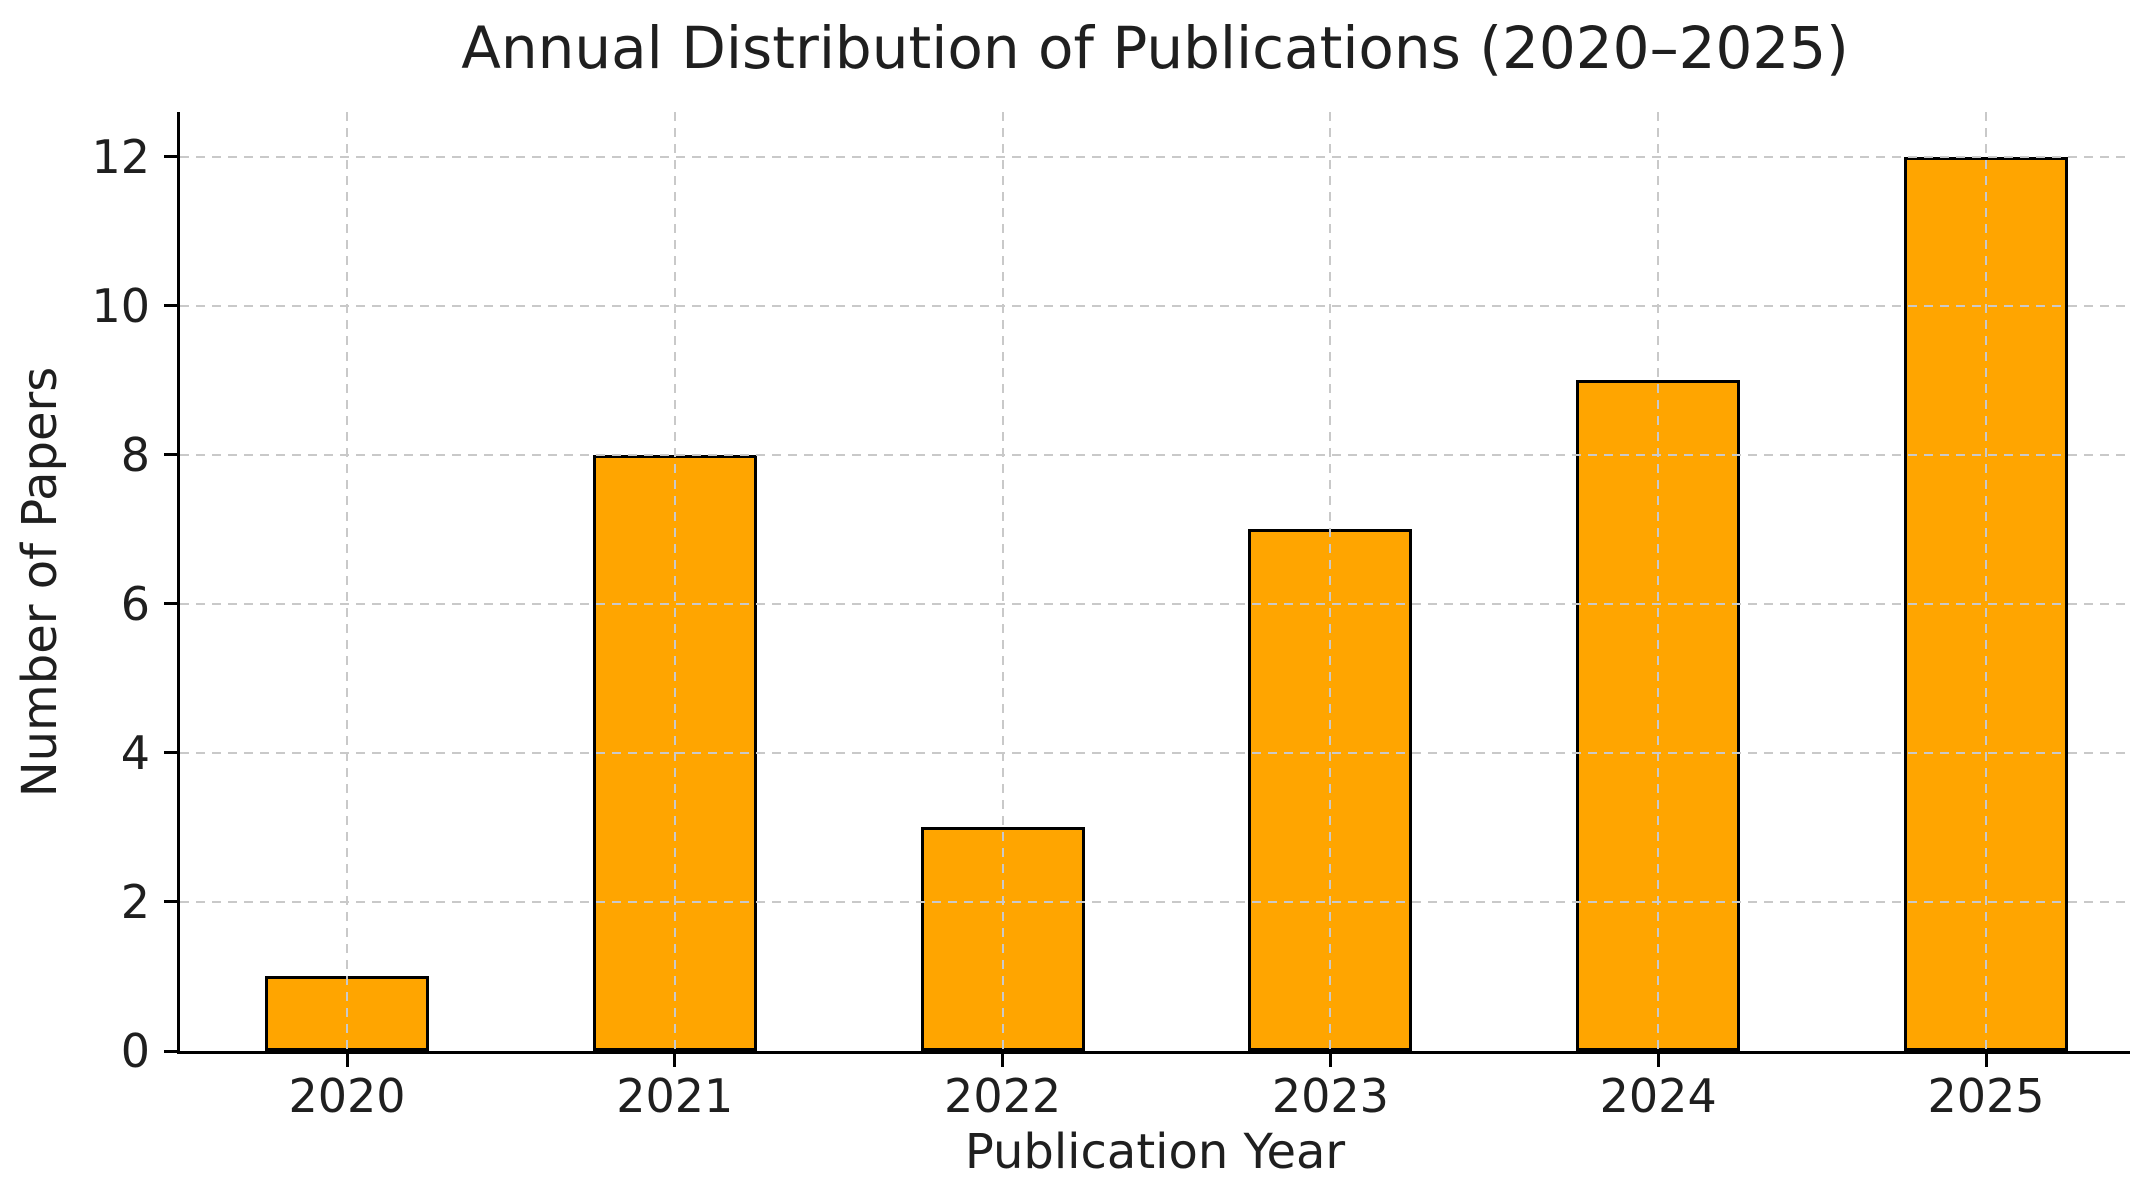 The width and height of the screenshot is (2142, 1204). I want to click on x-tick-label-2025: 2025, so click(1986, 1096).